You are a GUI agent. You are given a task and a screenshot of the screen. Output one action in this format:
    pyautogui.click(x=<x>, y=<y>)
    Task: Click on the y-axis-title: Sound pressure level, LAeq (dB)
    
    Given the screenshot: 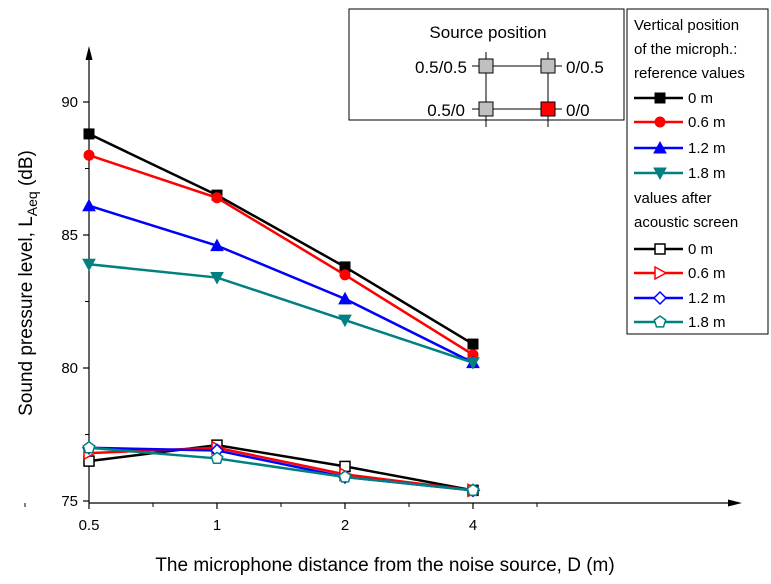 What is the action you would take?
    pyautogui.click(x=28, y=283)
    